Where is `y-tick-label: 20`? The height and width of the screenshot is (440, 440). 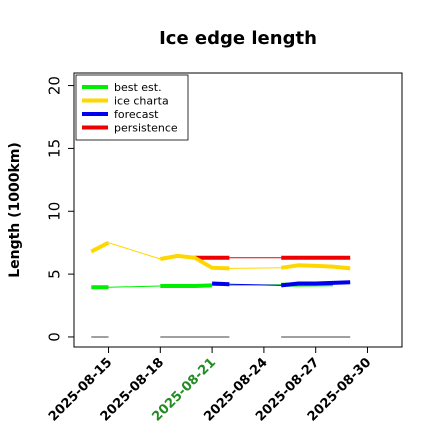 y-tick-label: 20 is located at coordinates (54, 85).